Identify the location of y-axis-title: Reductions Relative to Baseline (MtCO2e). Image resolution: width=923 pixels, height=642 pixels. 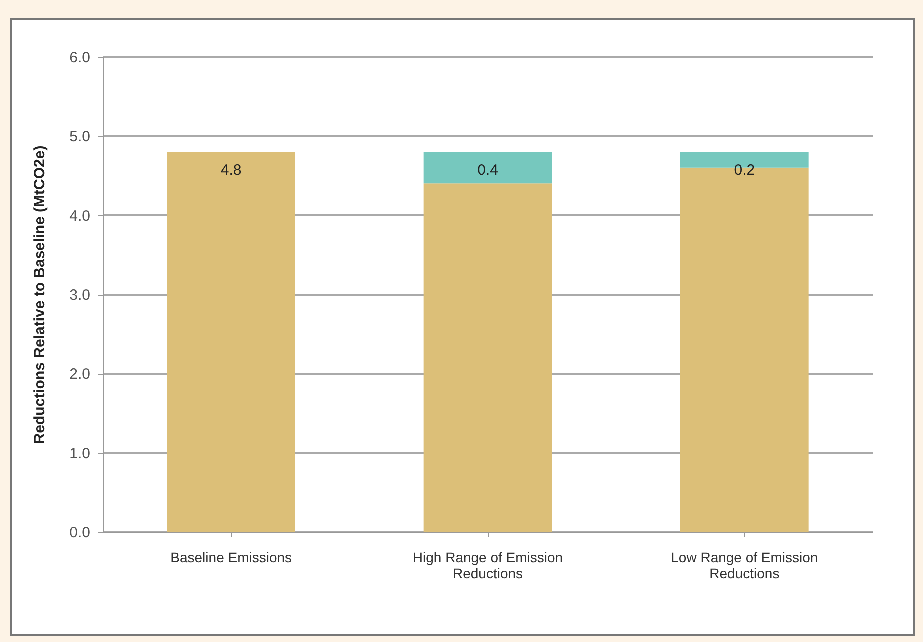
(40, 295).